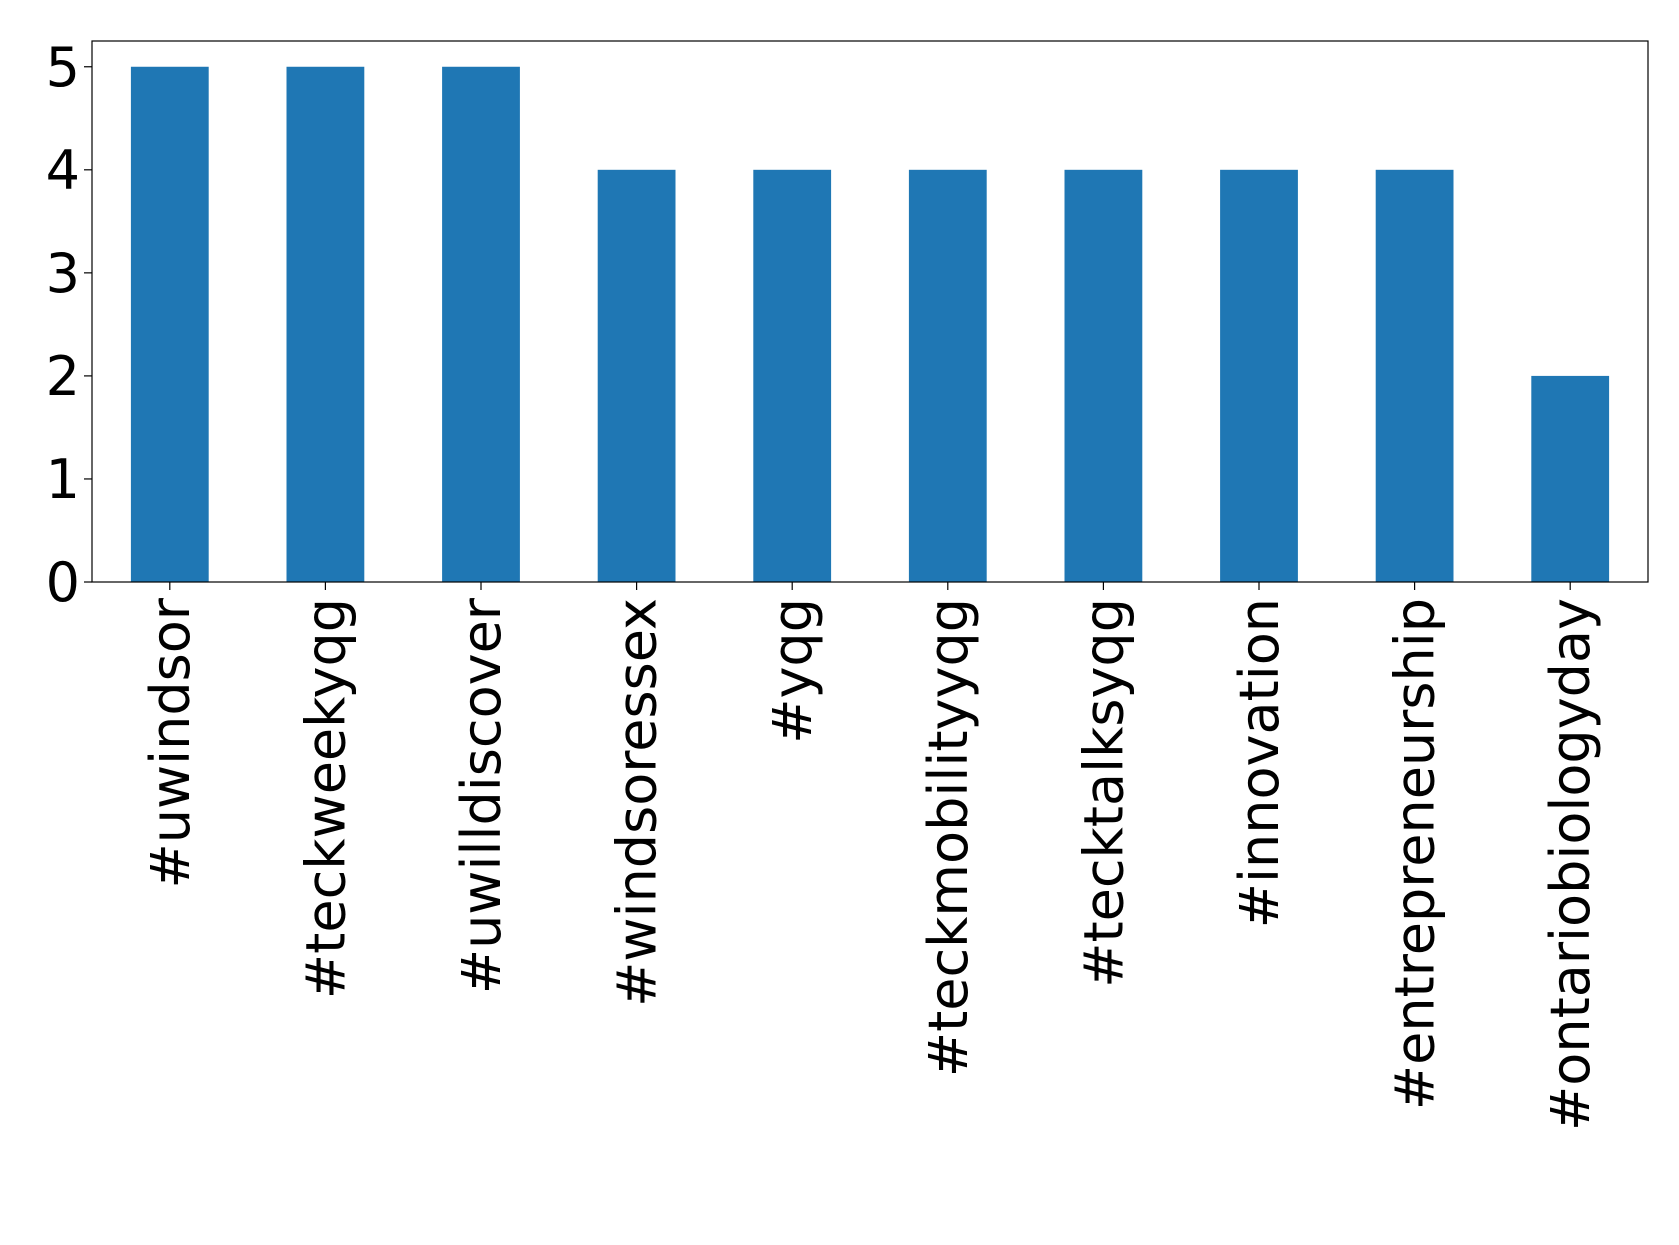  Describe the element at coordinates (1570, 864) in the screenshot. I see `x-tick-label: #ontariobiologyday` at that location.